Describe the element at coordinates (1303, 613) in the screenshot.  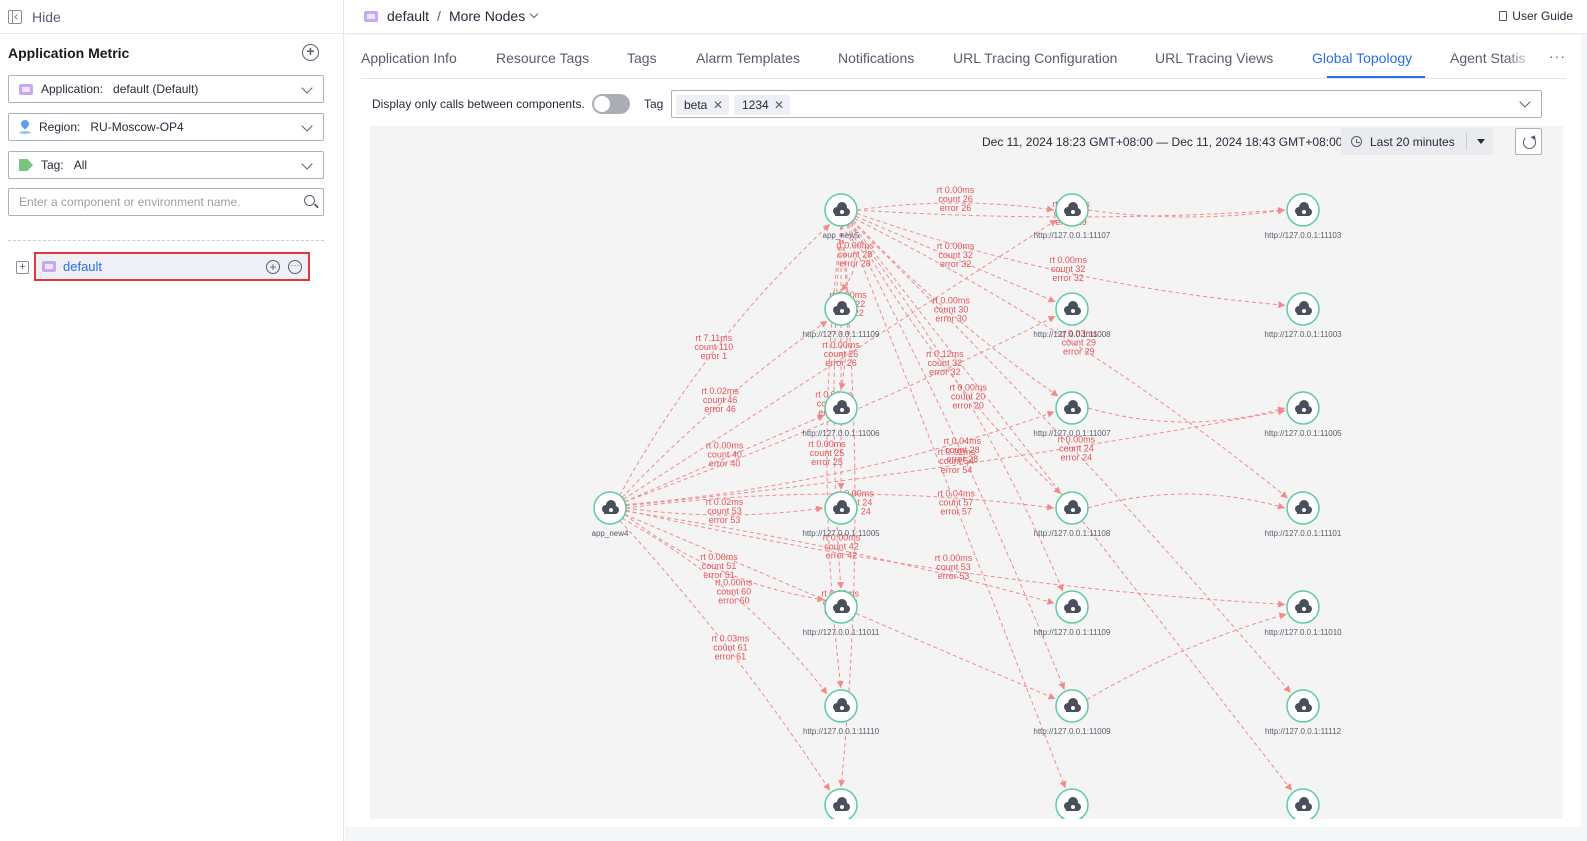
I see `topology-node: http://127.0.0.1:11010` at that location.